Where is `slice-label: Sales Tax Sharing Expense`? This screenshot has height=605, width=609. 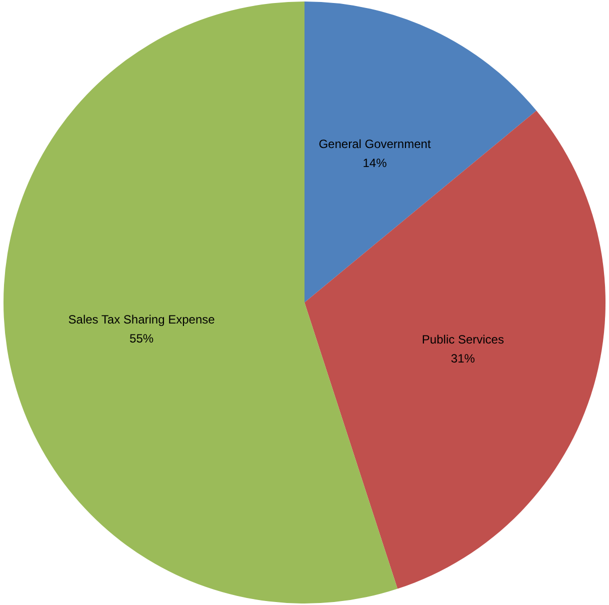 slice-label: Sales Tax Sharing Expense is located at coordinates (142, 319).